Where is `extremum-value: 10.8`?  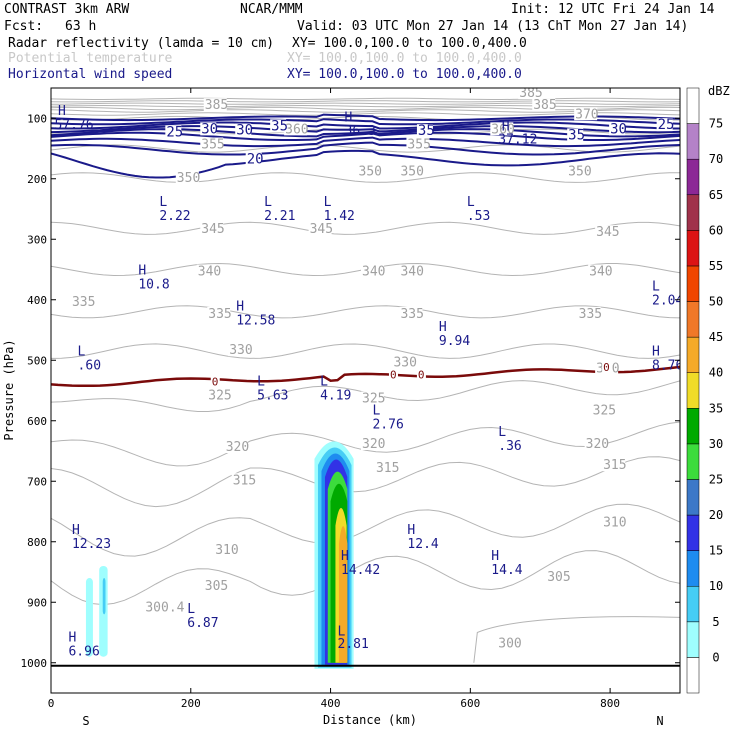 extremum-value: 10.8 is located at coordinates (153, 284).